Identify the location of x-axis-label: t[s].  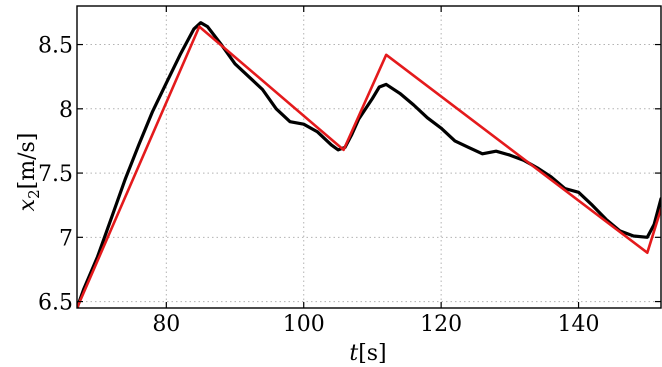
(367, 353).